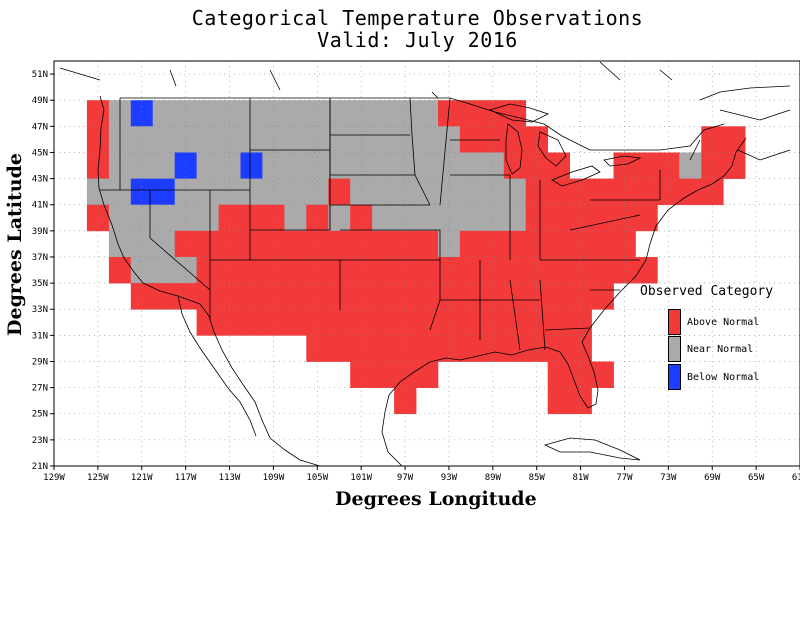 The image size is (800, 618). Describe the element at coordinates (405, 478) in the screenshot. I see `longitude-tick-label: 97W` at that location.